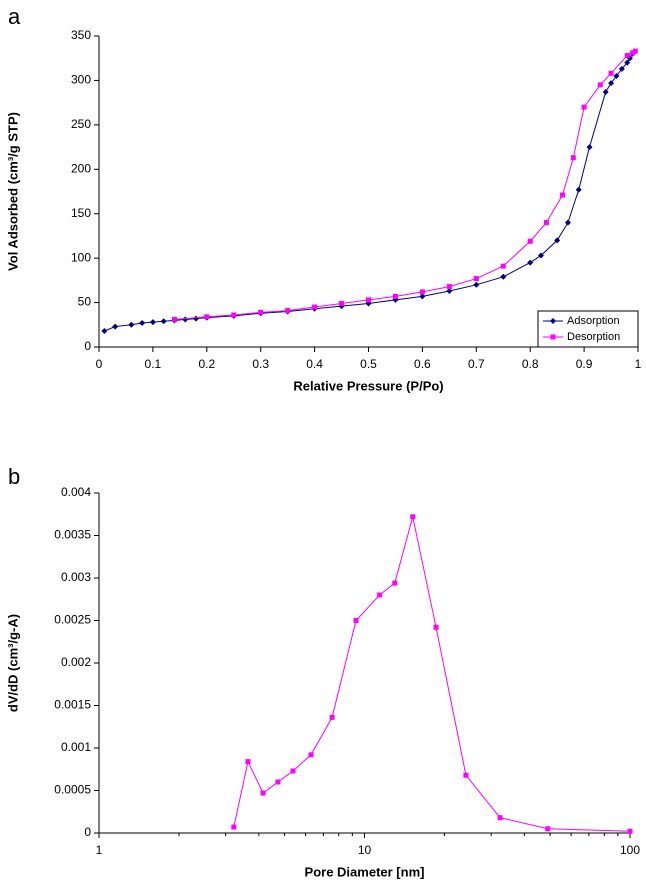 Image resolution: width=646 pixels, height=890 pixels. What do you see at coordinates (76, 747) in the screenshot?
I see `y-tick-label: 0.001` at bounding box center [76, 747].